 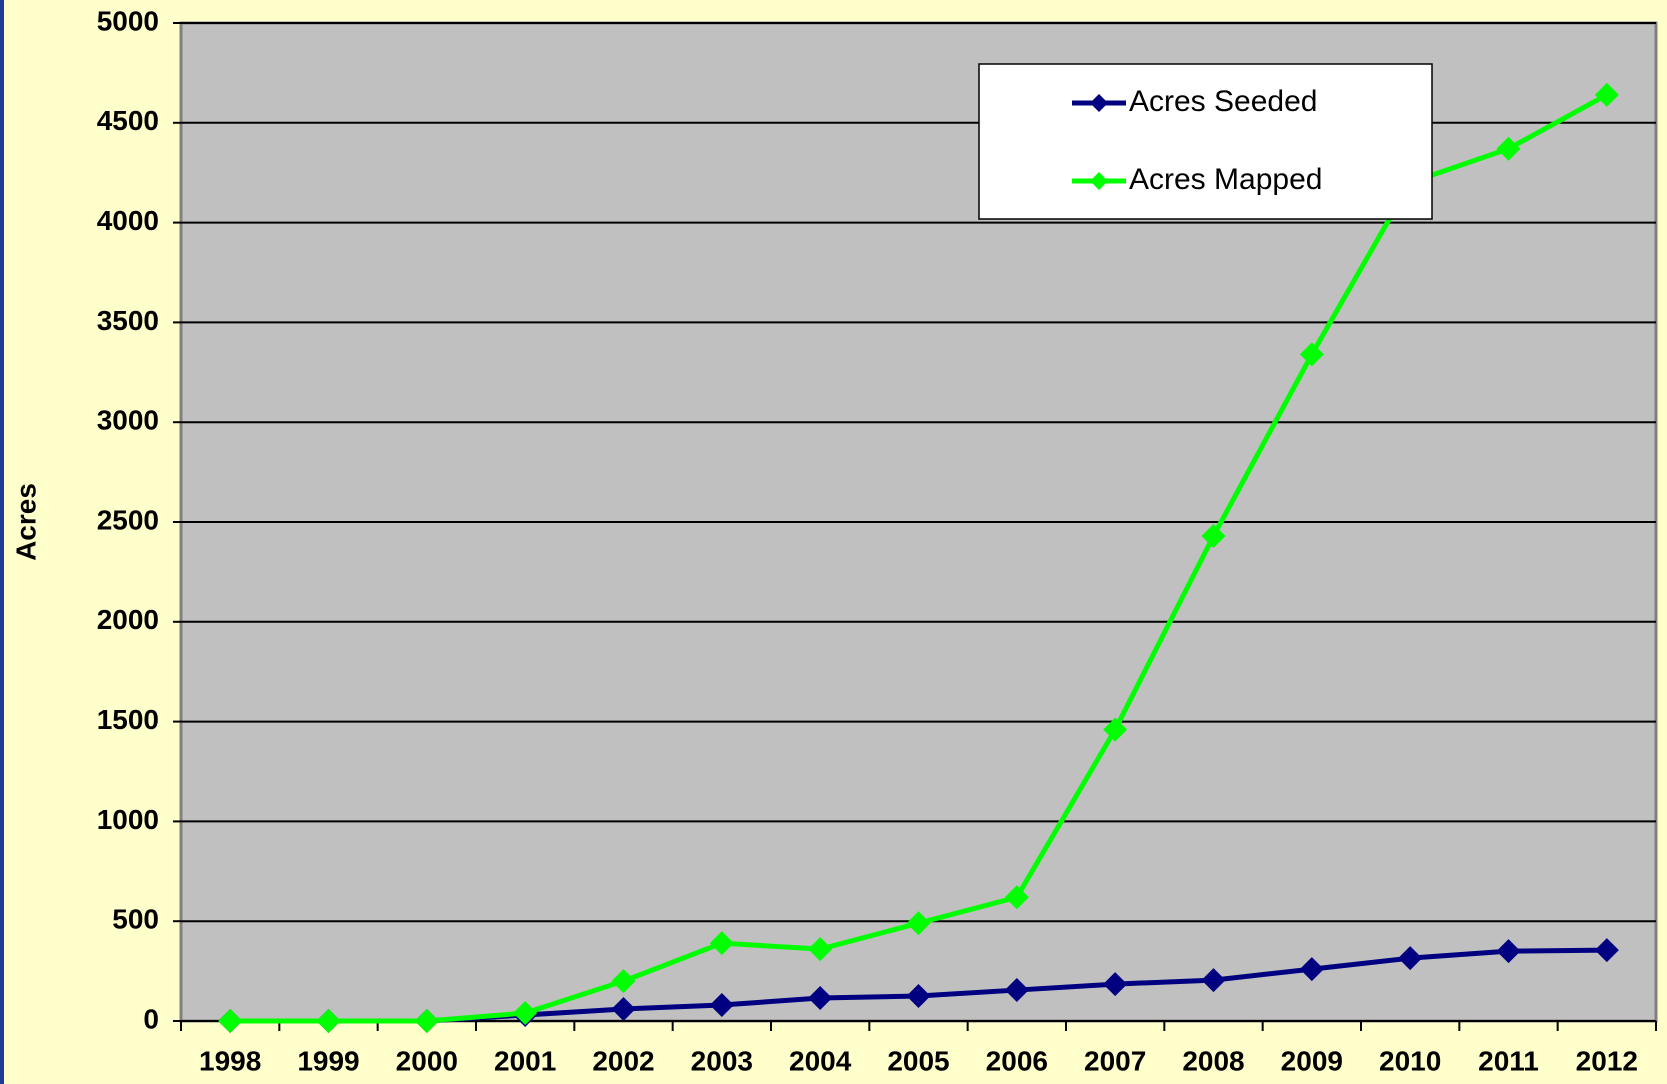 I want to click on x-tick-label: 1998, so click(x=230, y=1060).